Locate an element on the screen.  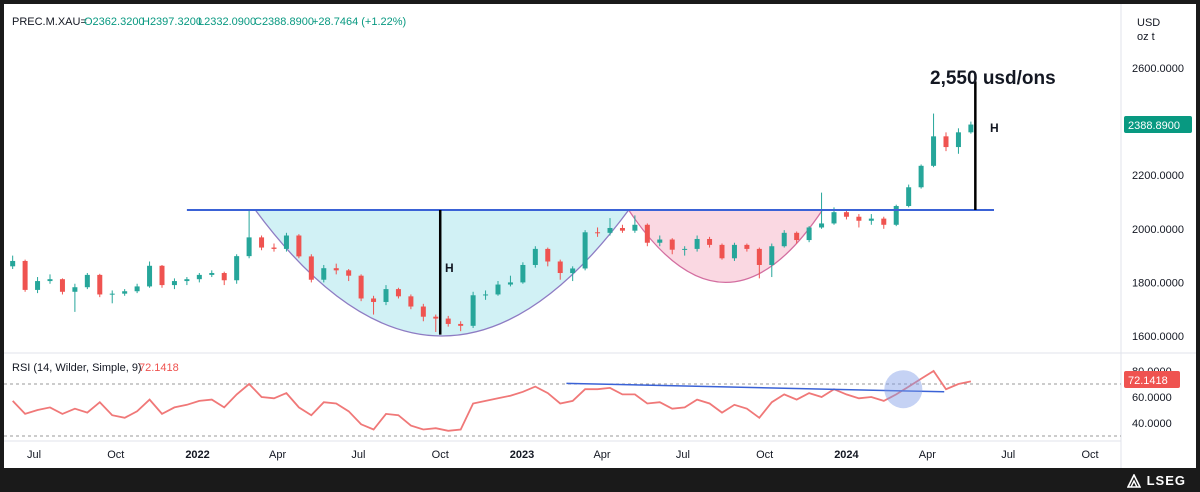
currency-label: USD is located at coordinates (1148, 23).